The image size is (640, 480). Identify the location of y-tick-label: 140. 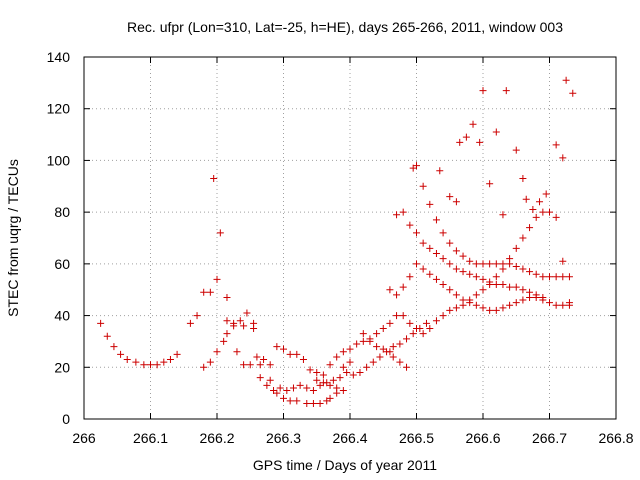
(59, 57).